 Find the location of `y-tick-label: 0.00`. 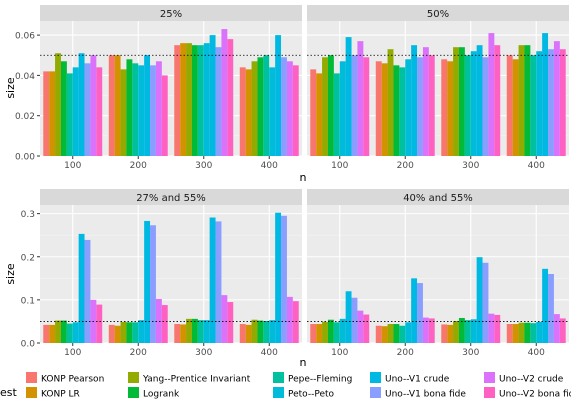

y-tick-label: 0.00 is located at coordinates (25, 158).